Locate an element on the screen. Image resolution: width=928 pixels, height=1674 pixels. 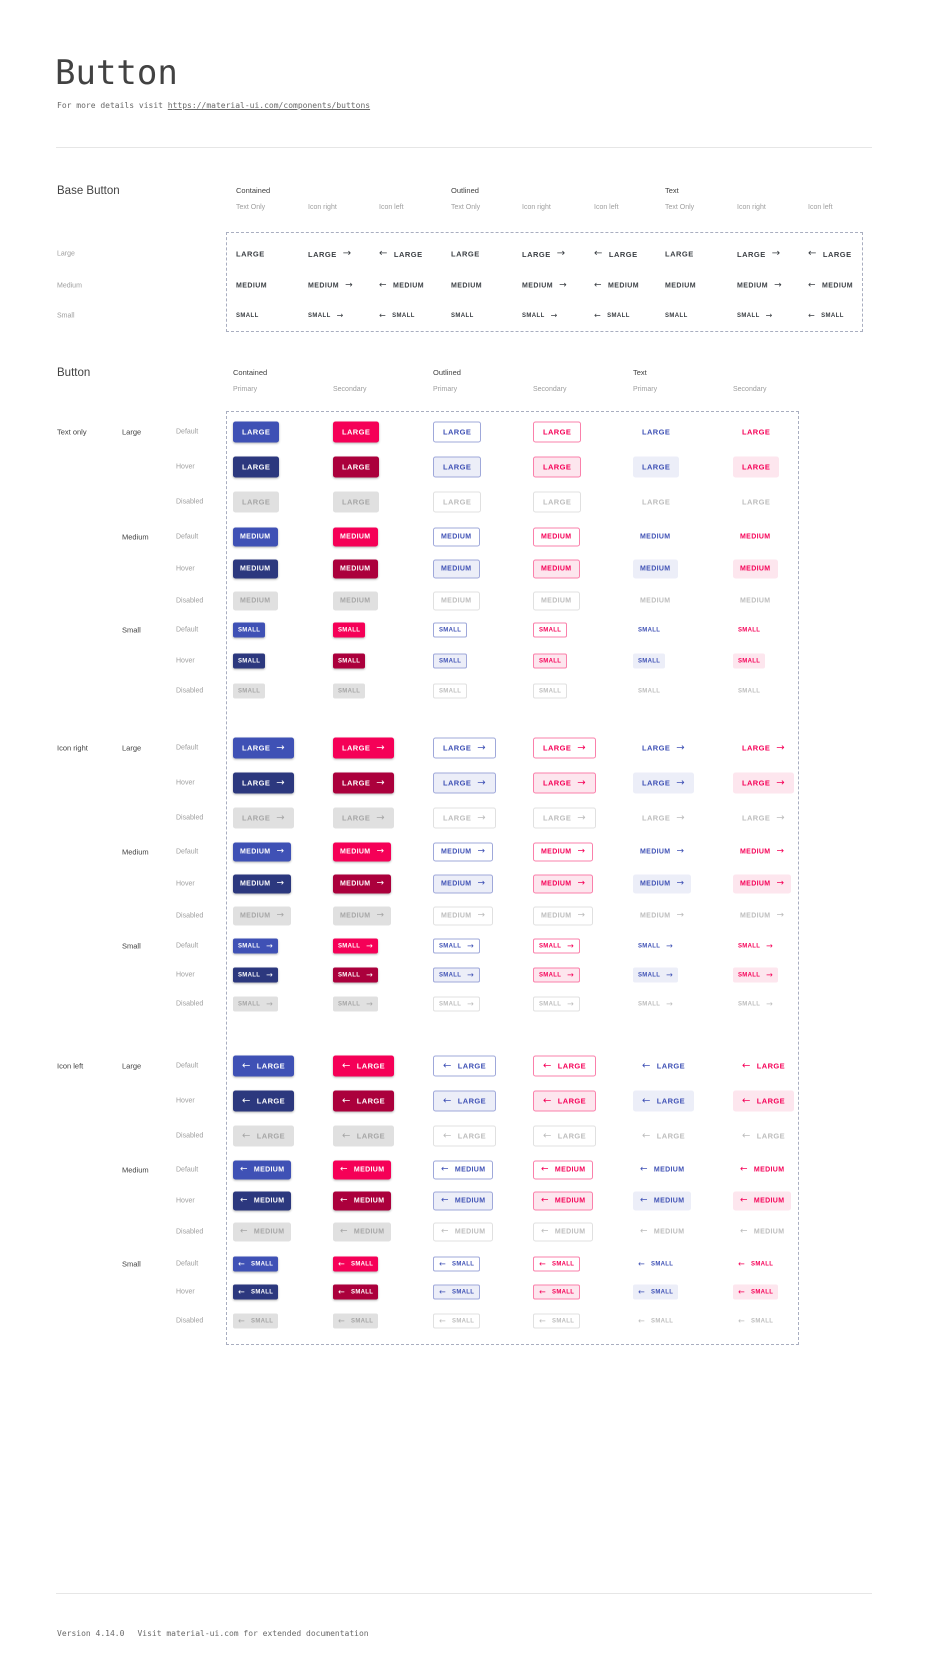
text-only-text-primary-large-disabled-button: LARGE is located at coordinates (656, 502).